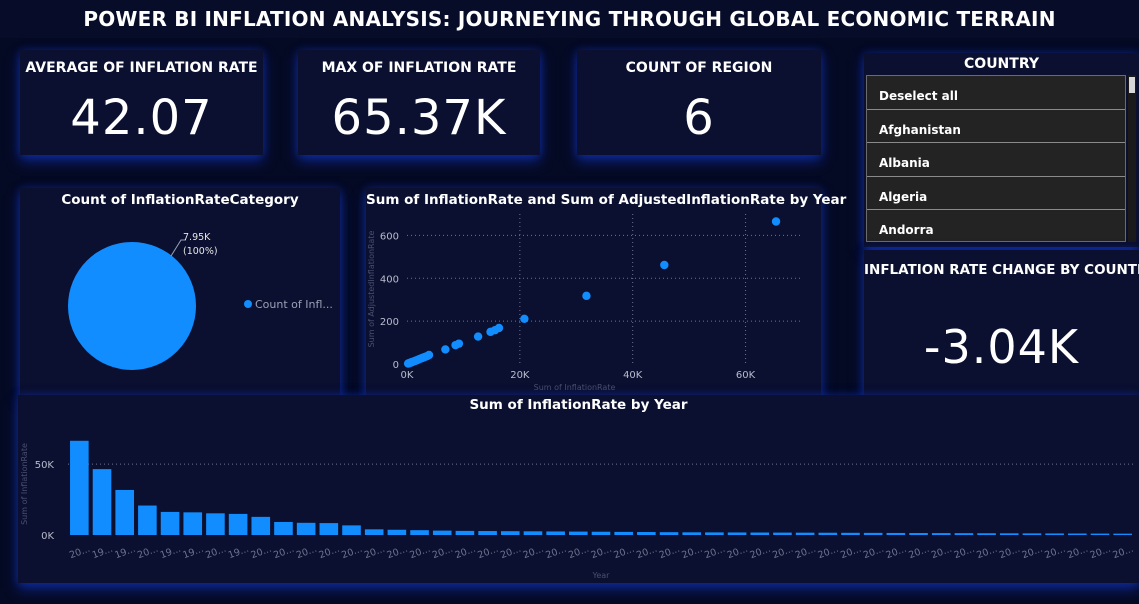 The width and height of the screenshot is (1139, 604). I want to click on slicer-item-algeria: Algeria, so click(996, 193).